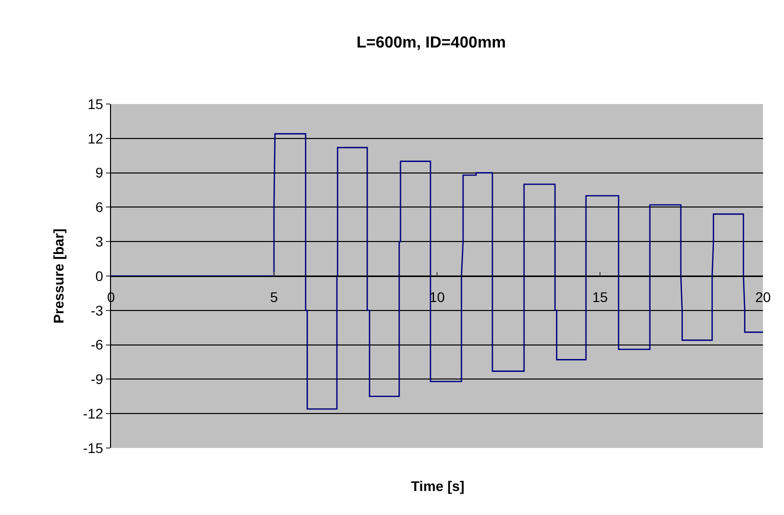  Describe the element at coordinates (96, 138) in the screenshot. I see `y-tick-label: 12` at that location.